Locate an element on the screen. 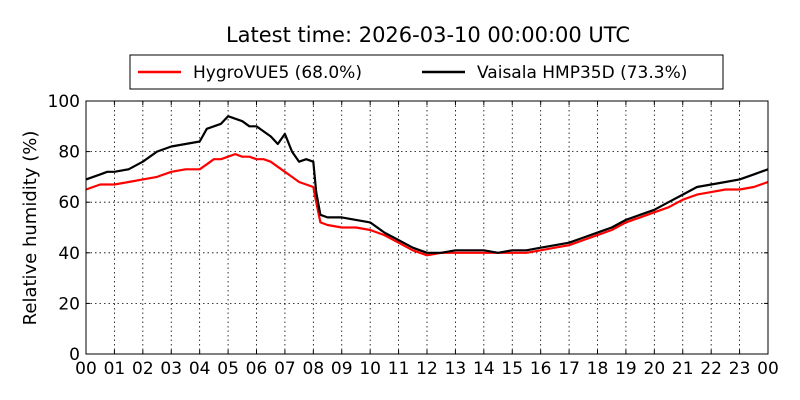 The width and height of the screenshot is (800, 400). x-tick-label: 22 is located at coordinates (711, 369).